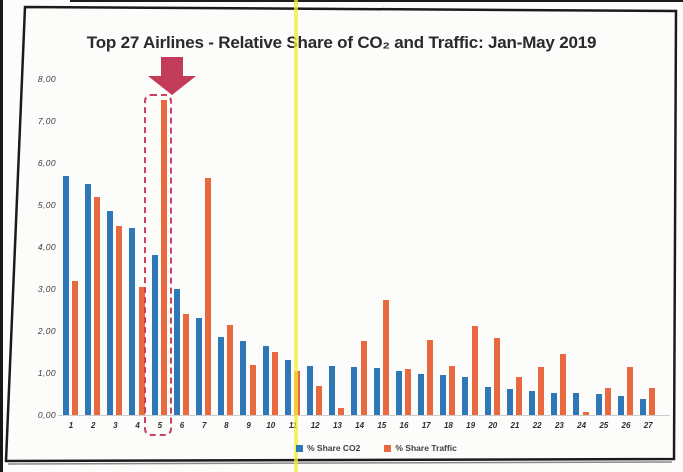  Describe the element at coordinates (382, 425) in the screenshot. I see `x-tick-label: 15` at that location.